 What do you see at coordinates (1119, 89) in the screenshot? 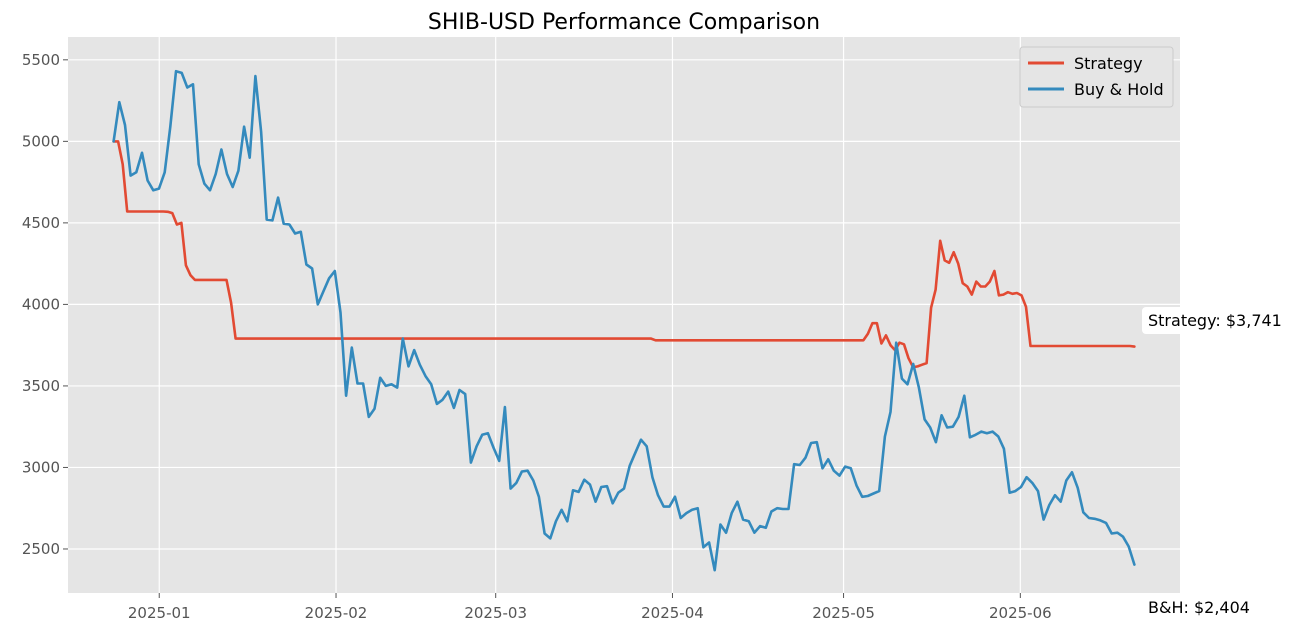
I see `legend-label-buy-hold: Buy & Hold` at bounding box center [1119, 89].